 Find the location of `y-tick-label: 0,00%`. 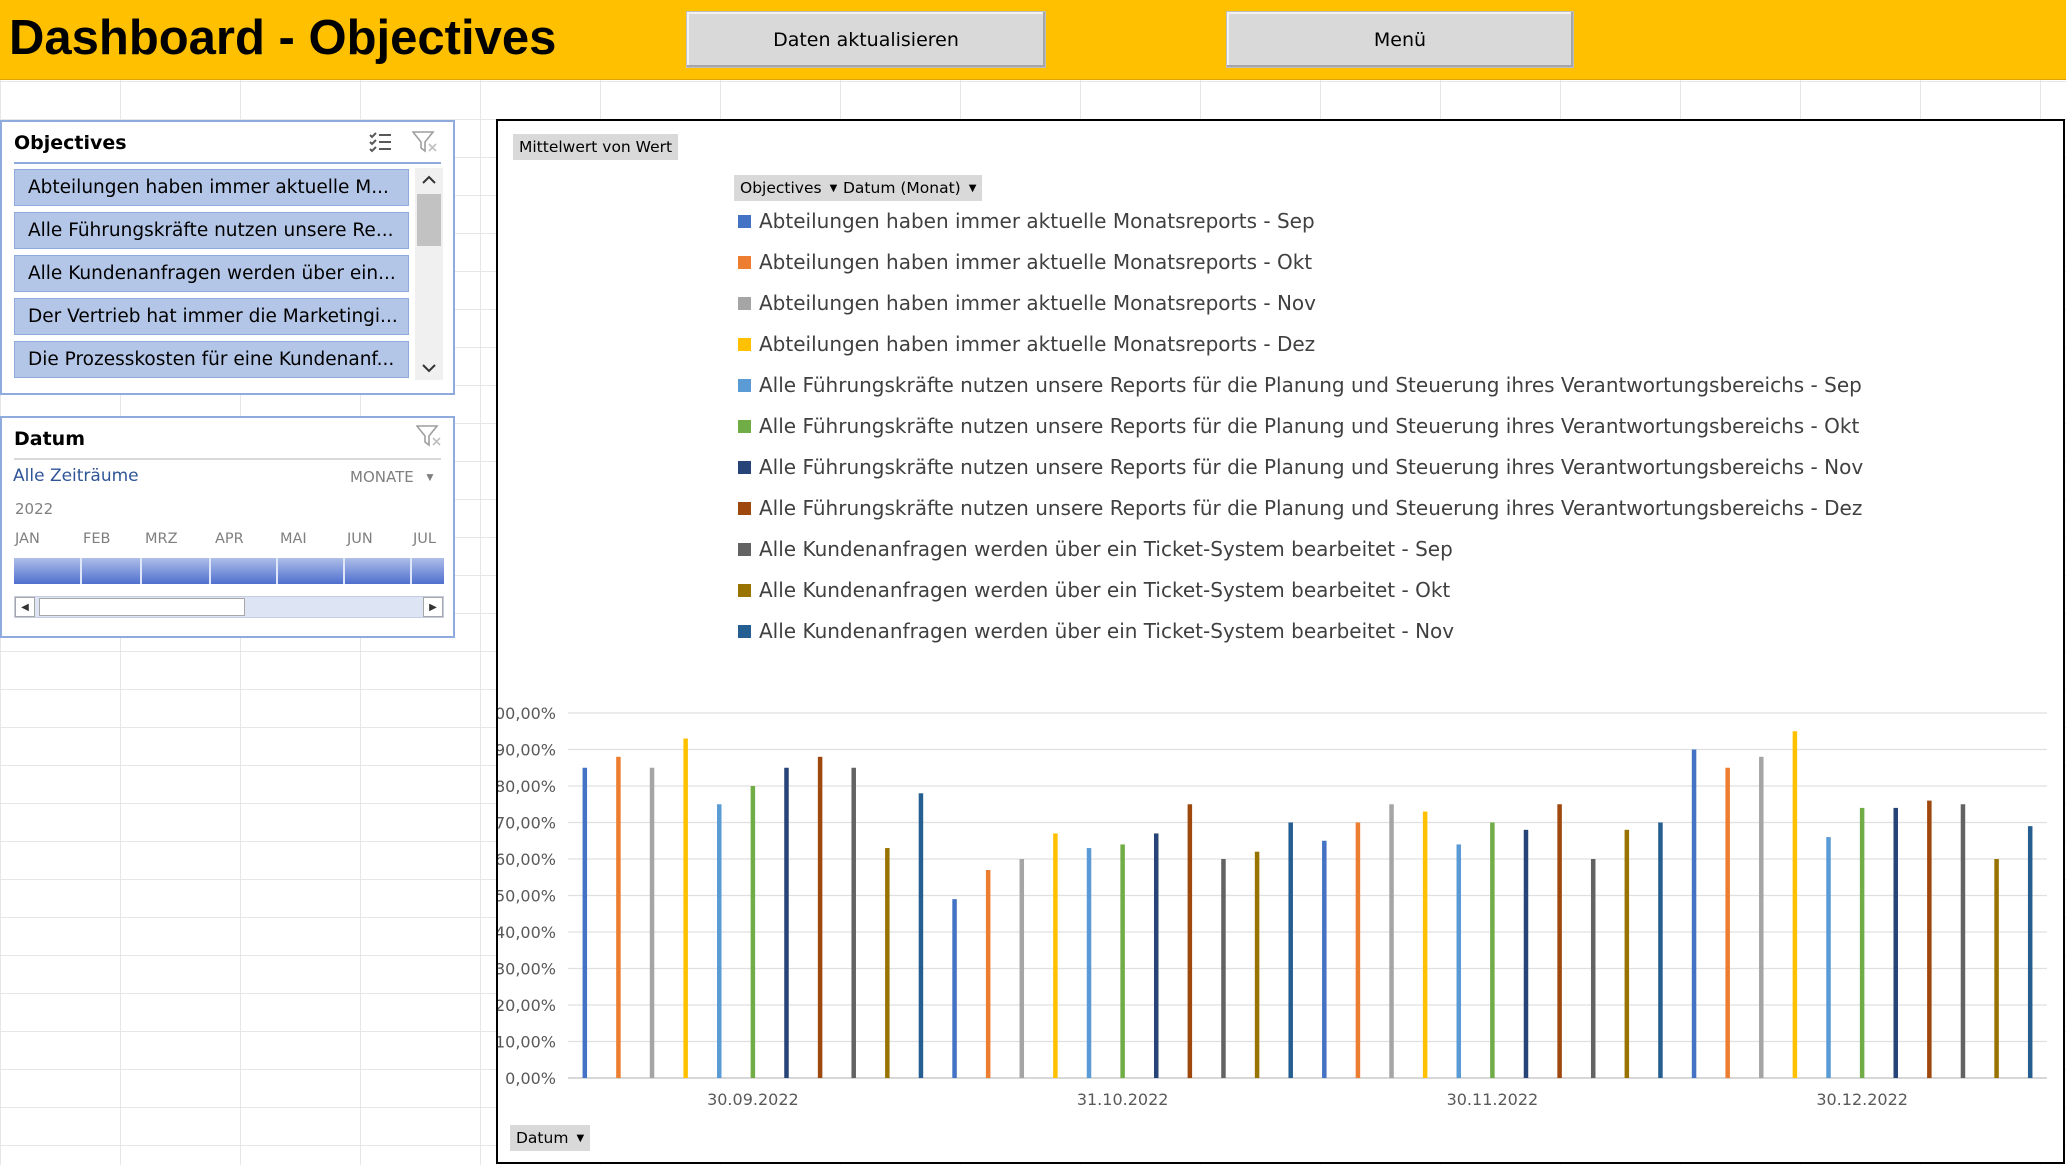

y-tick-label: 0,00% is located at coordinates (530, 1078).